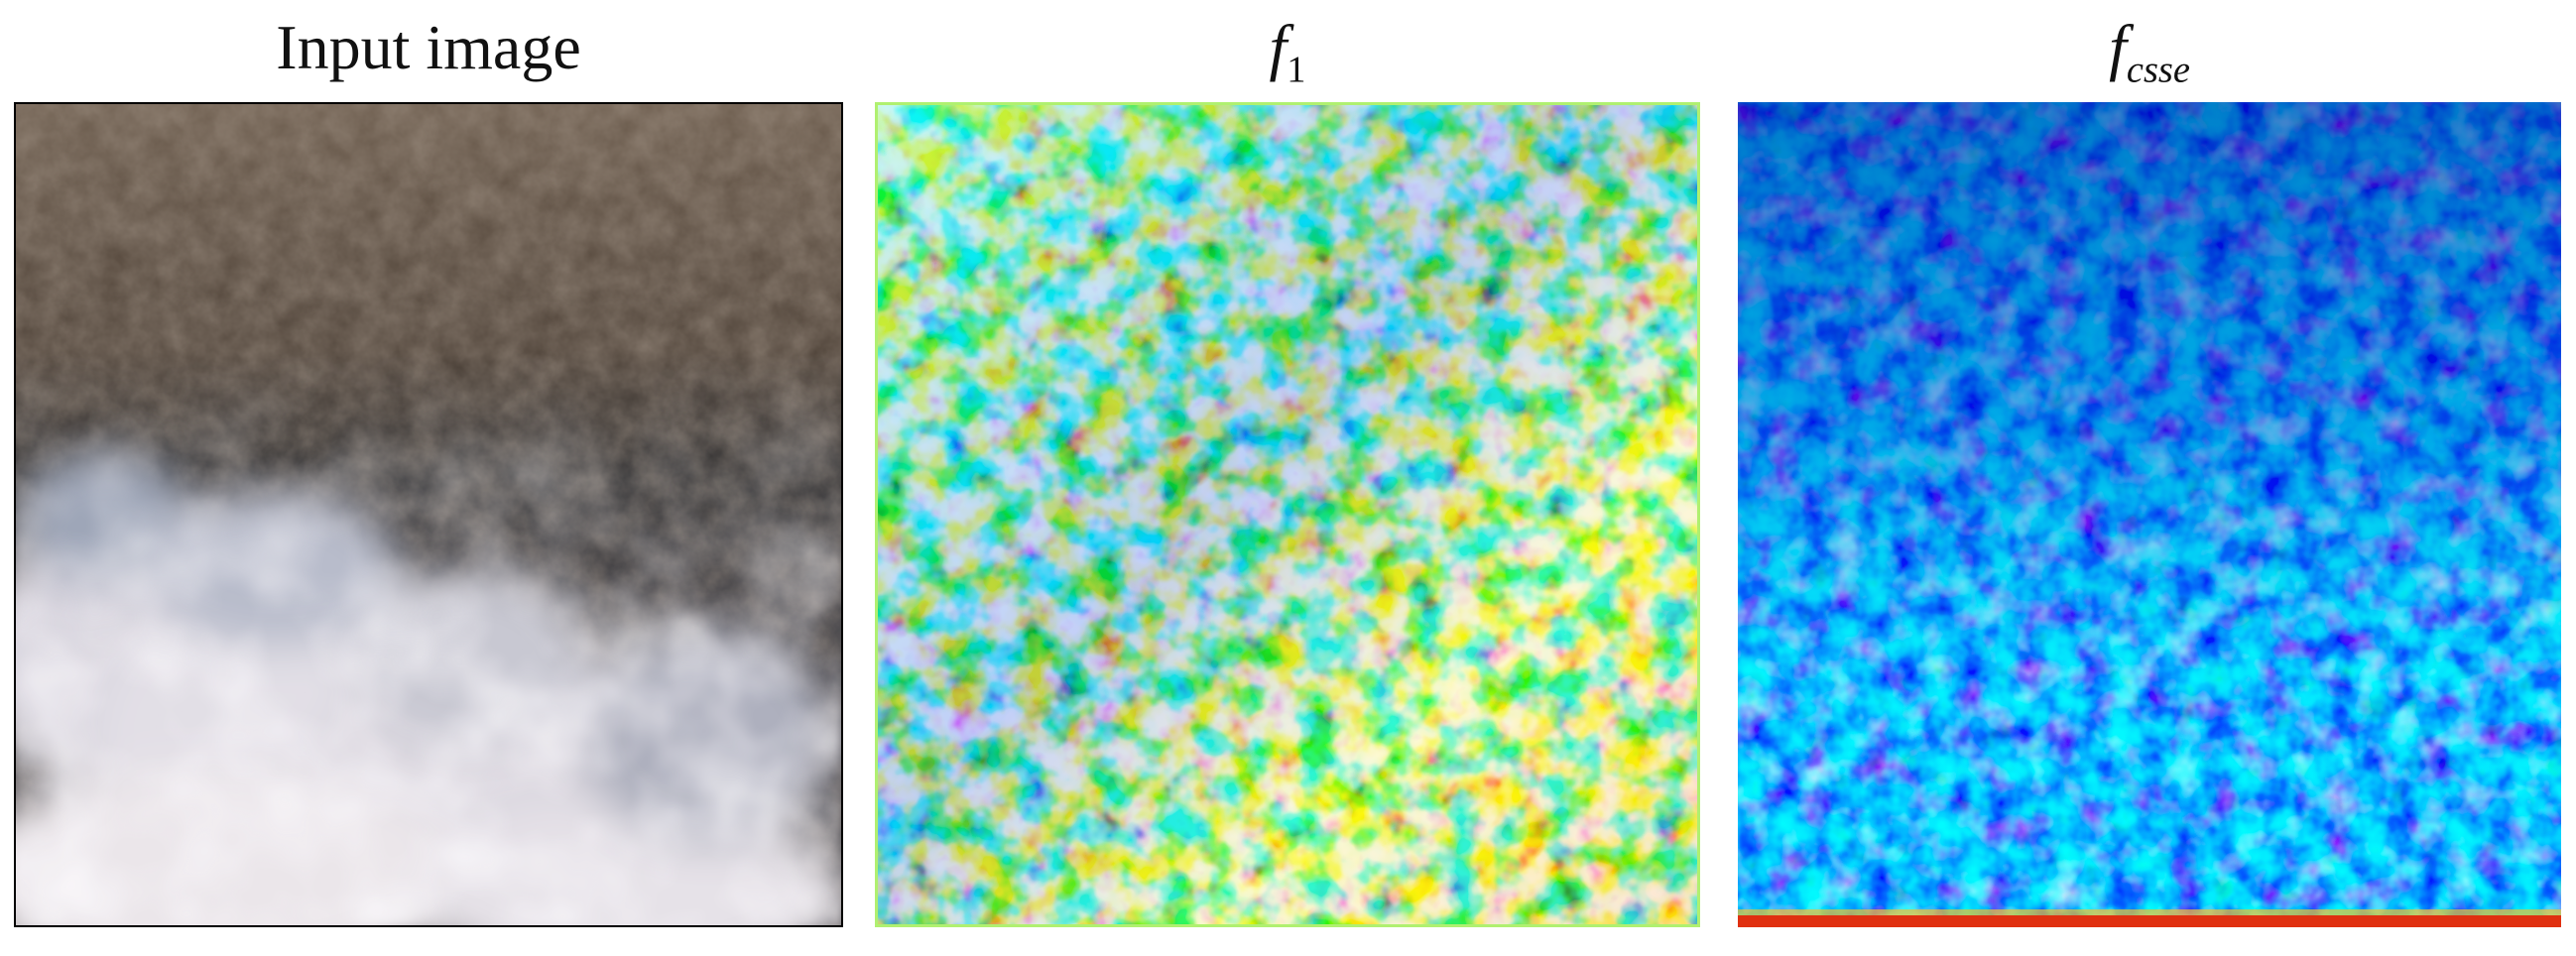  What do you see at coordinates (428, 47) in the screenshot?
I see `input-image-title: Input image` at bounding box center [428, 47].